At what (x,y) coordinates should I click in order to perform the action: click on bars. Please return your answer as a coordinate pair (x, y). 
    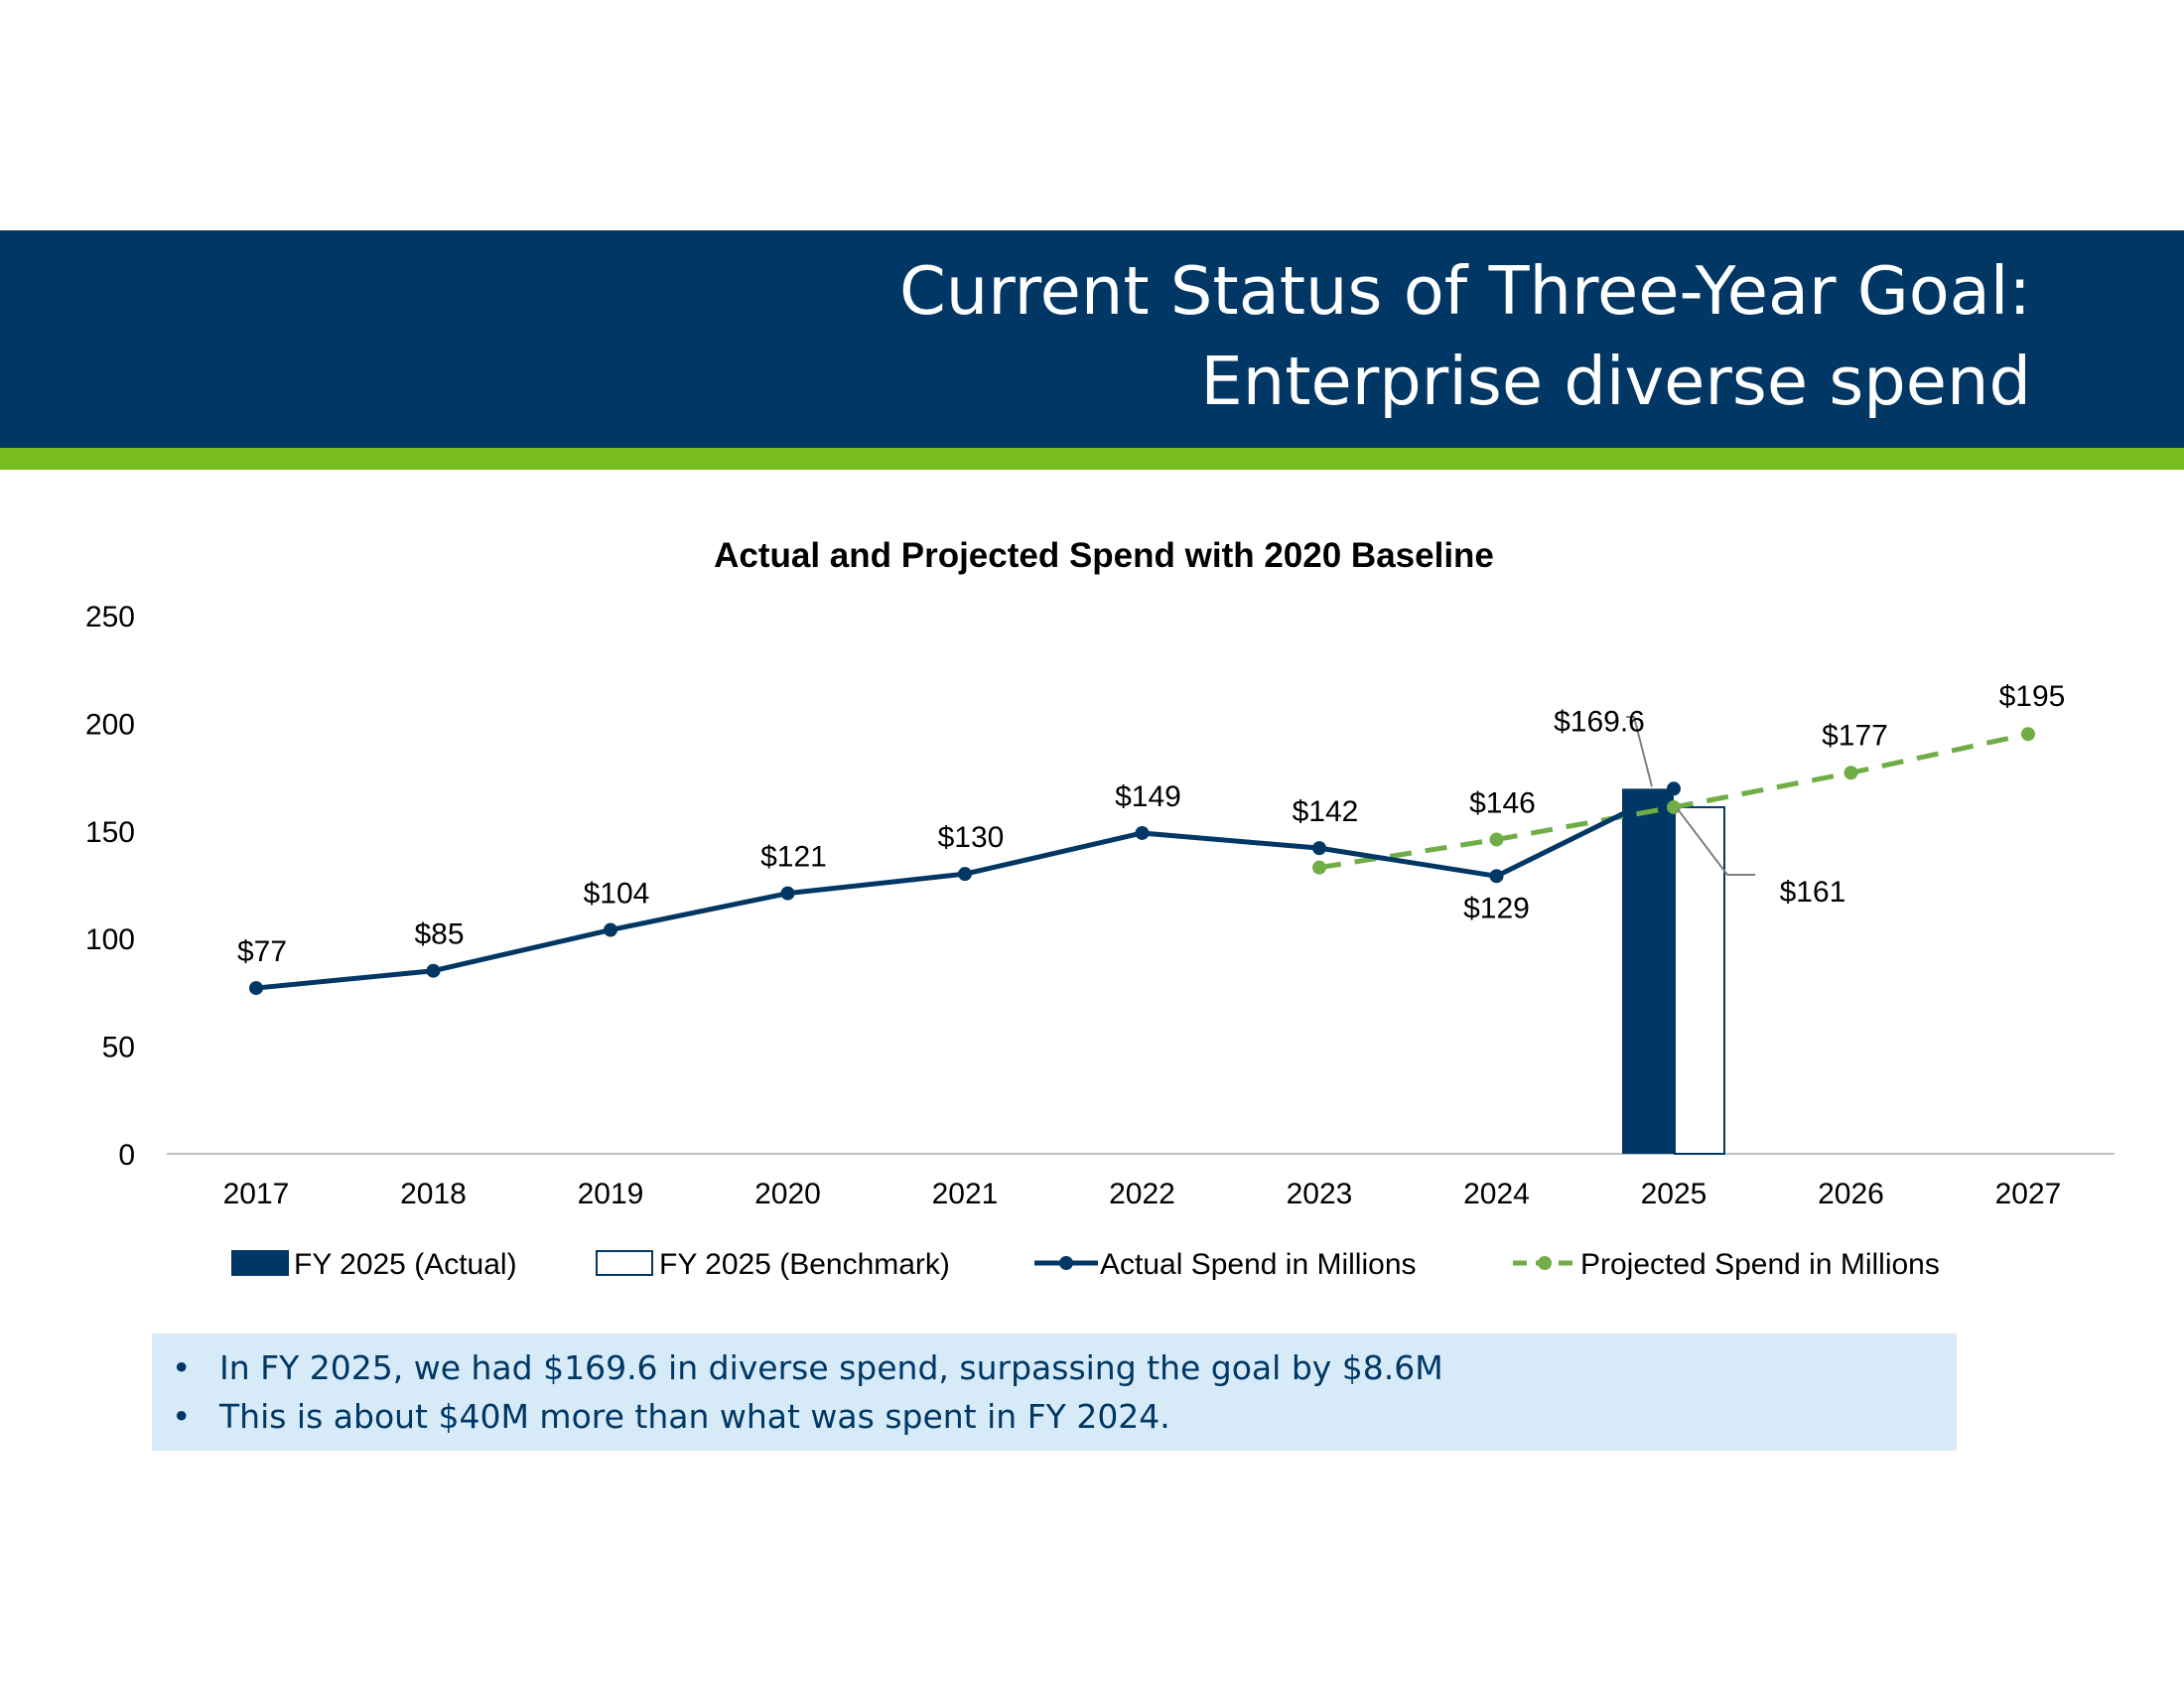
    Looking at the image, I should click on (1673, 971).